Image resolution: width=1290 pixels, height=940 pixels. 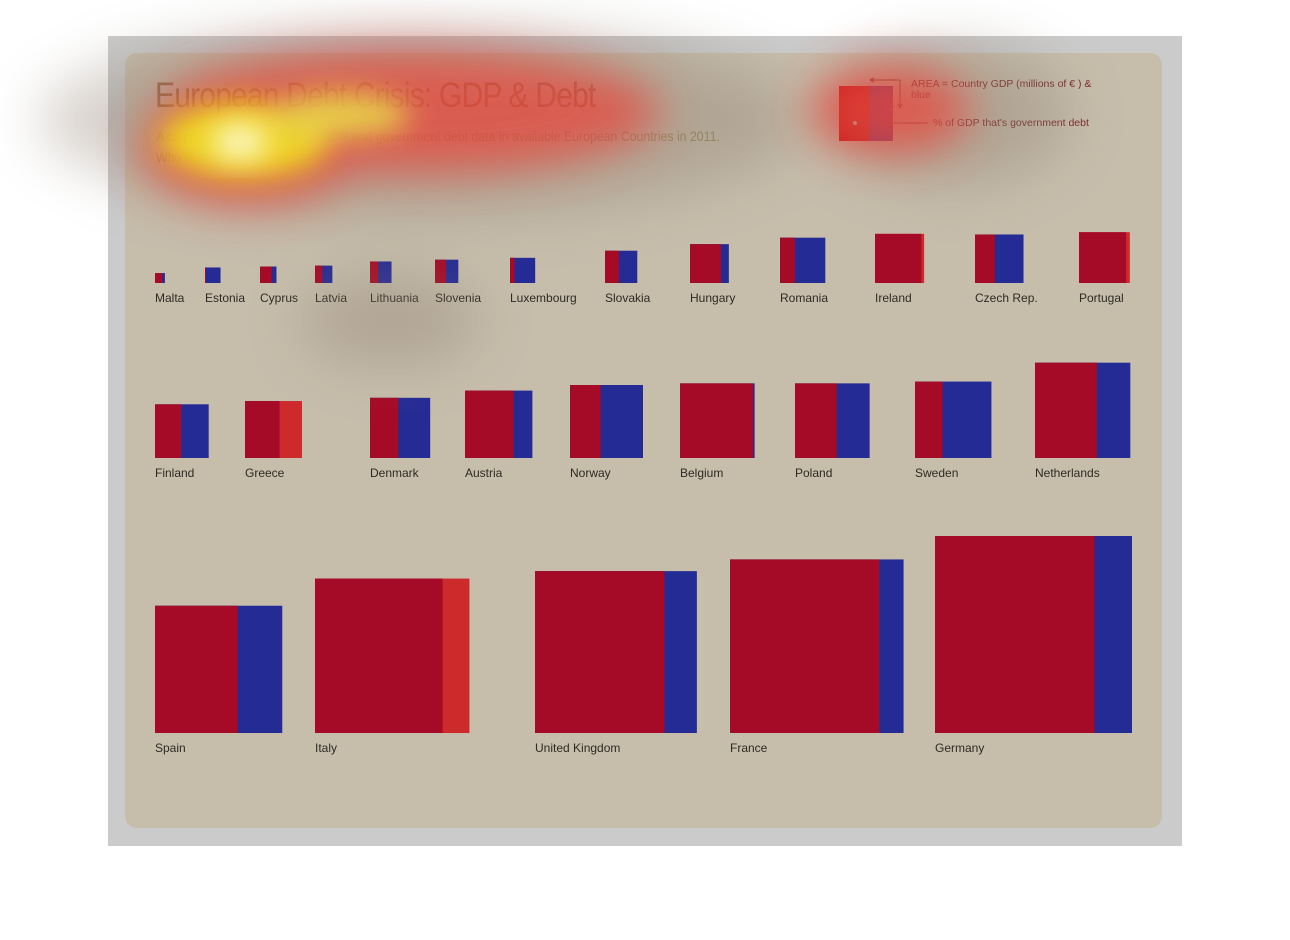 I want to click on debt-bar-estonia, so click(x=205, y=275).